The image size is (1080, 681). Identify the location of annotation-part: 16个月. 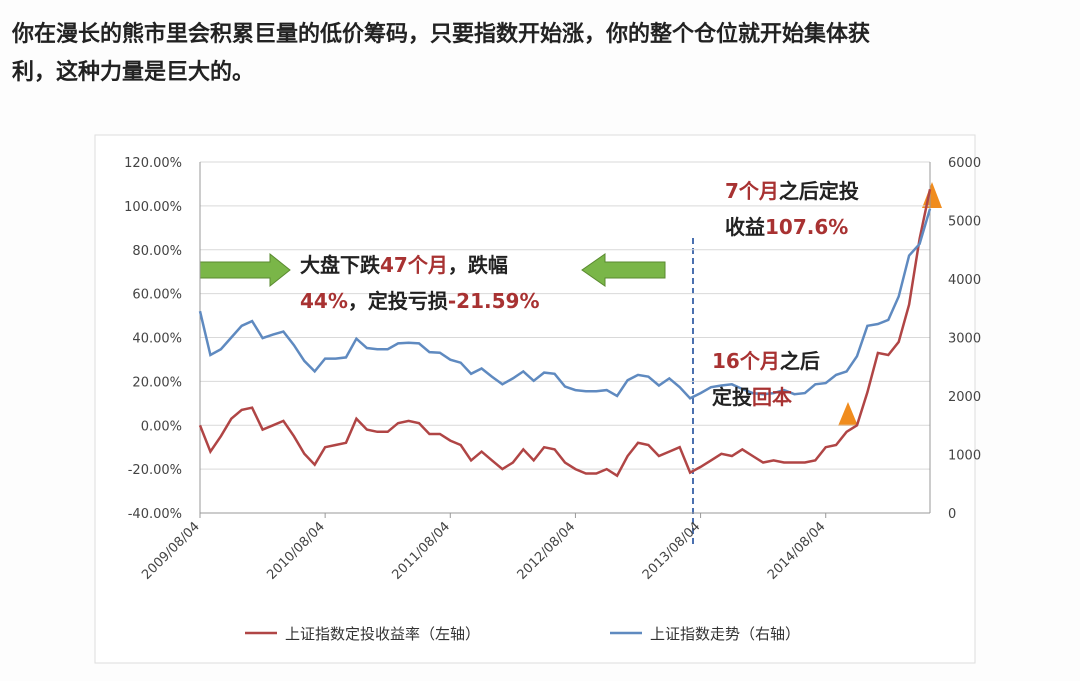
(746, 361).